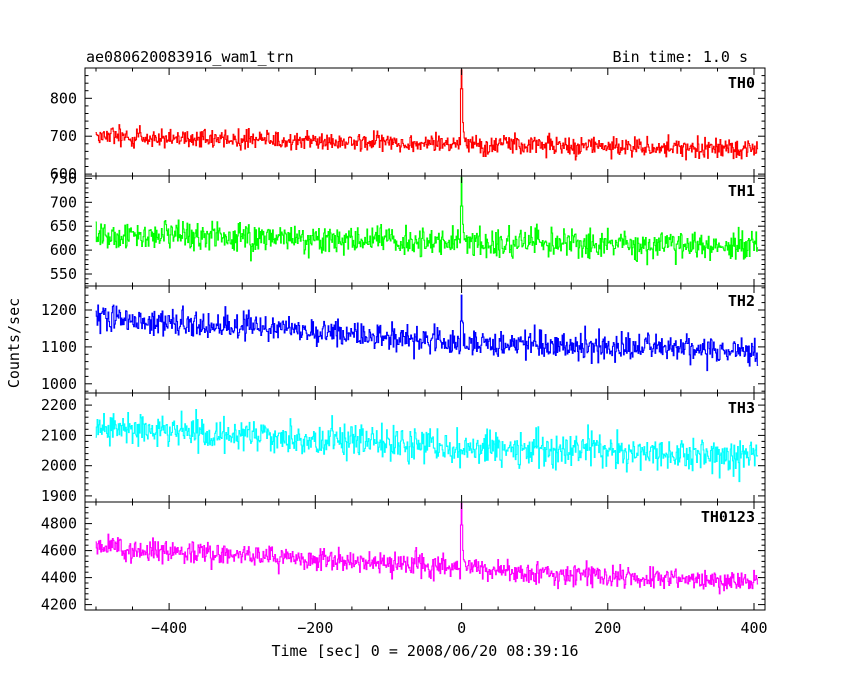 This screenshot has width=850, height=684. I want to click on panel-th3: 1900 2000 2100 2200 TH3, so click(403, 448).